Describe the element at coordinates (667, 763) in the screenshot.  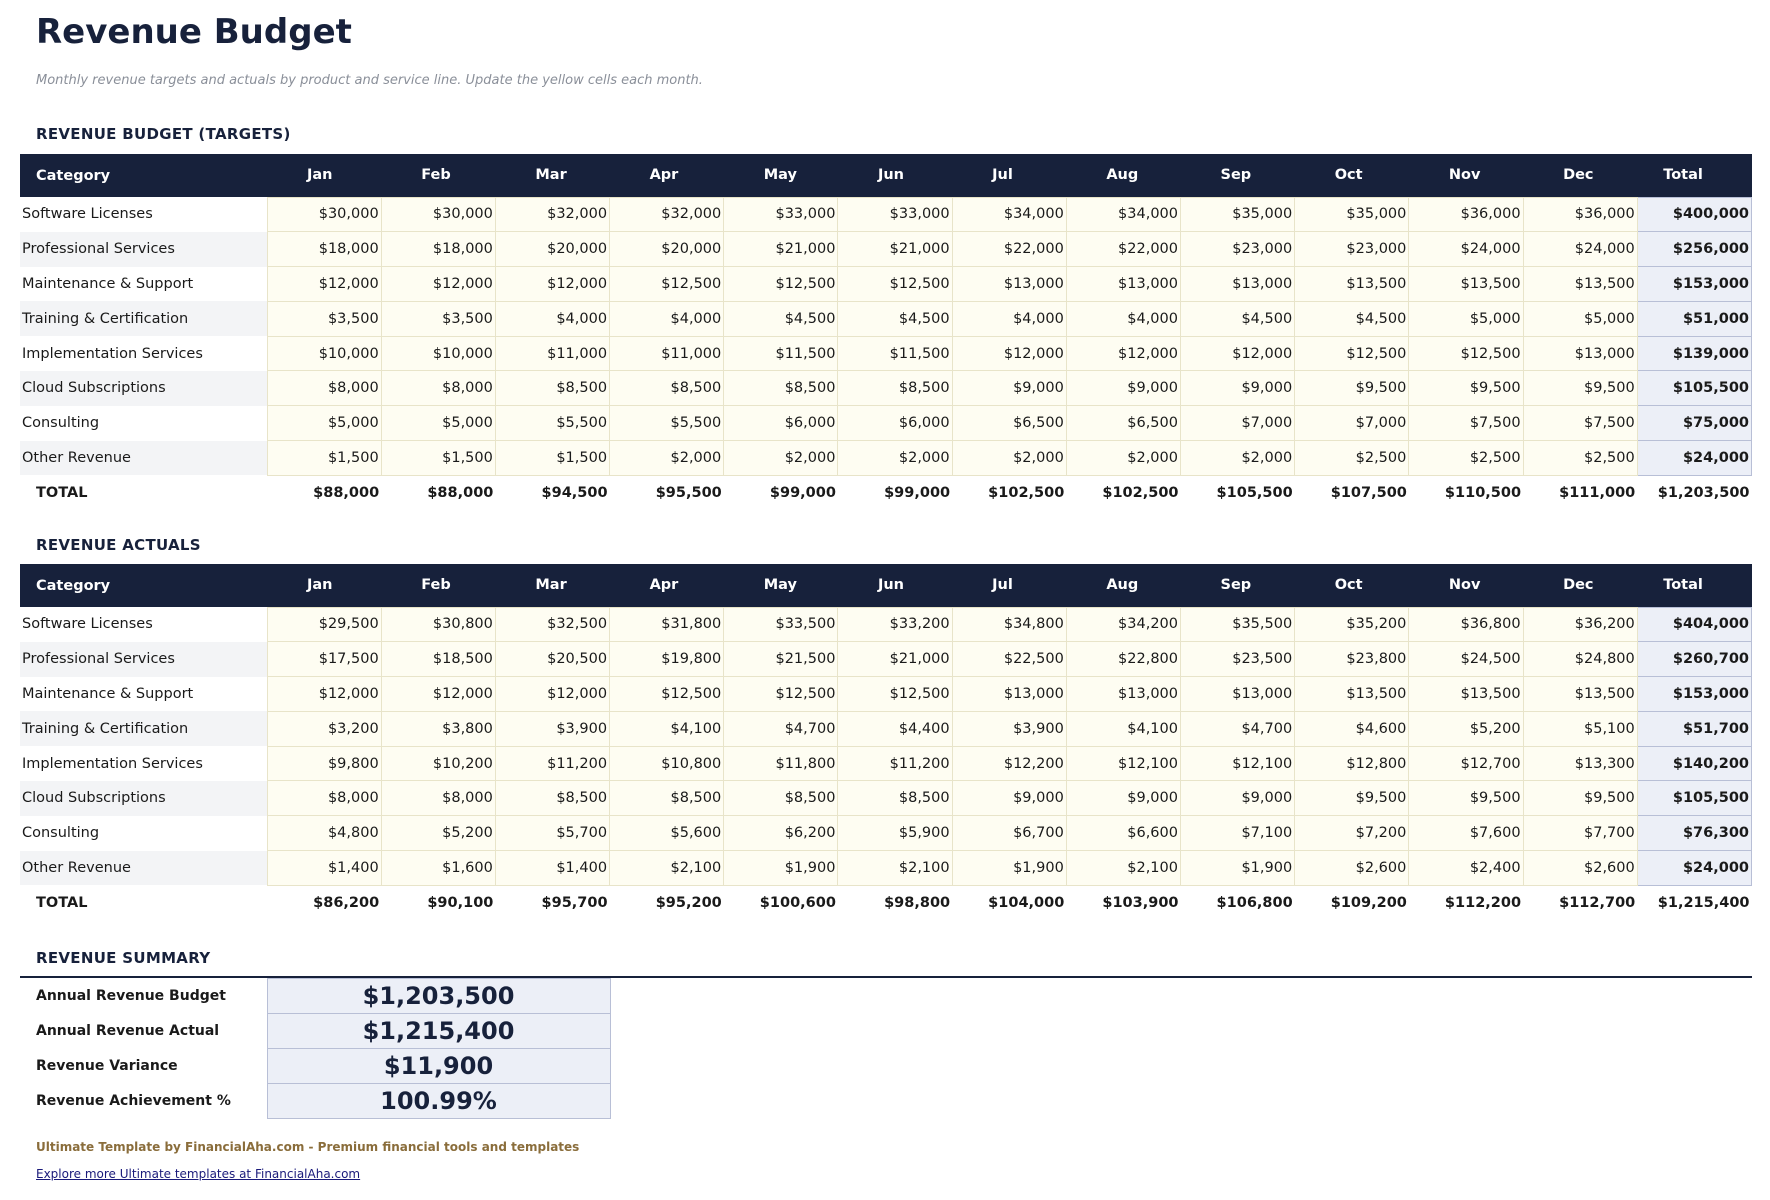
I see `value-cell: $10,800` at that location.